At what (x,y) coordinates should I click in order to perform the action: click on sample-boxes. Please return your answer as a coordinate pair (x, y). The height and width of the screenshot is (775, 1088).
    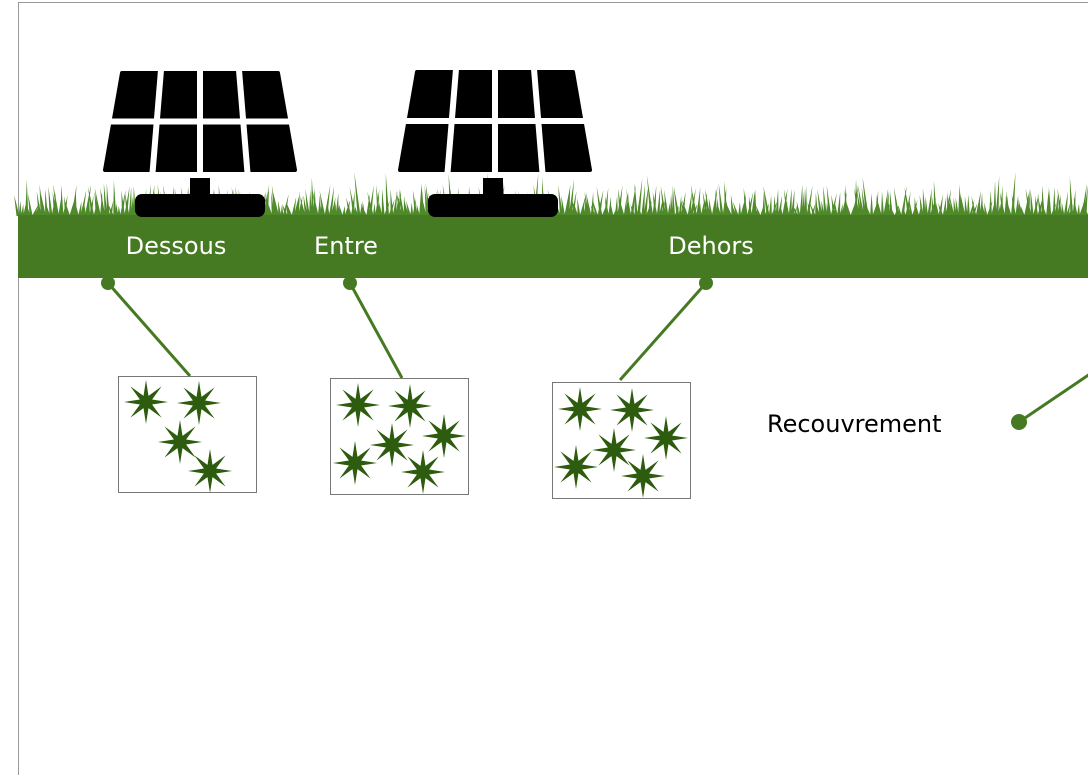
    Looking at the image, I should click on (404, 437).